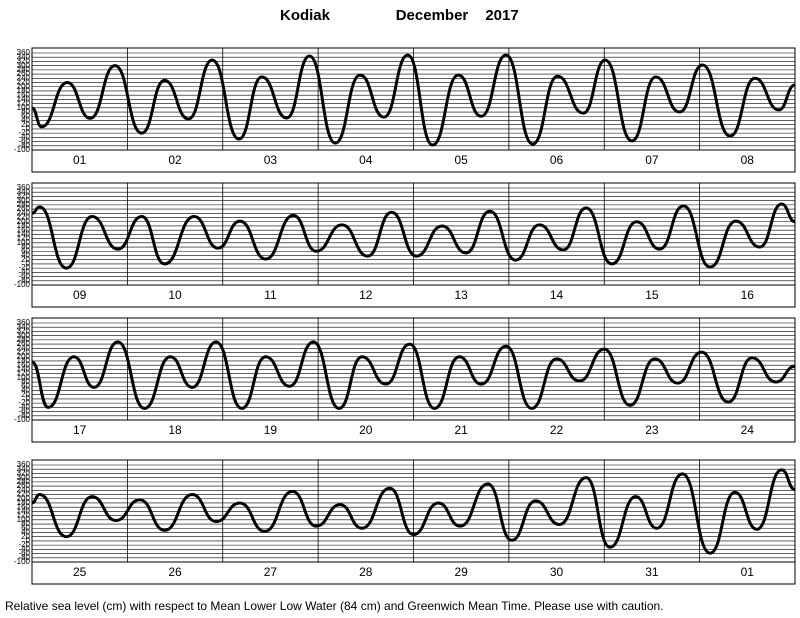 This screenshot has width=800, height=618. What do you see at coordinates (24, 544) in the screenshot?
I see `y-tick-label: -20` at bounding box center [24, 544].